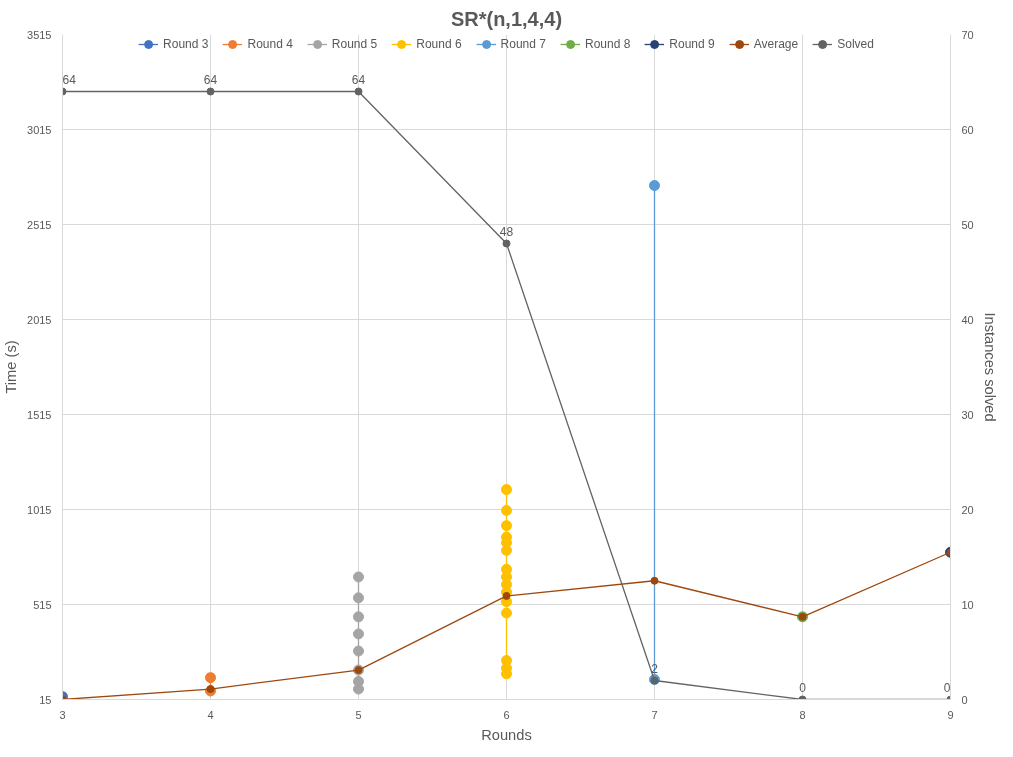 The width and height of the screenshot is (1013, 757). I want to click on y-tick-label: 15, so click(45, 699).